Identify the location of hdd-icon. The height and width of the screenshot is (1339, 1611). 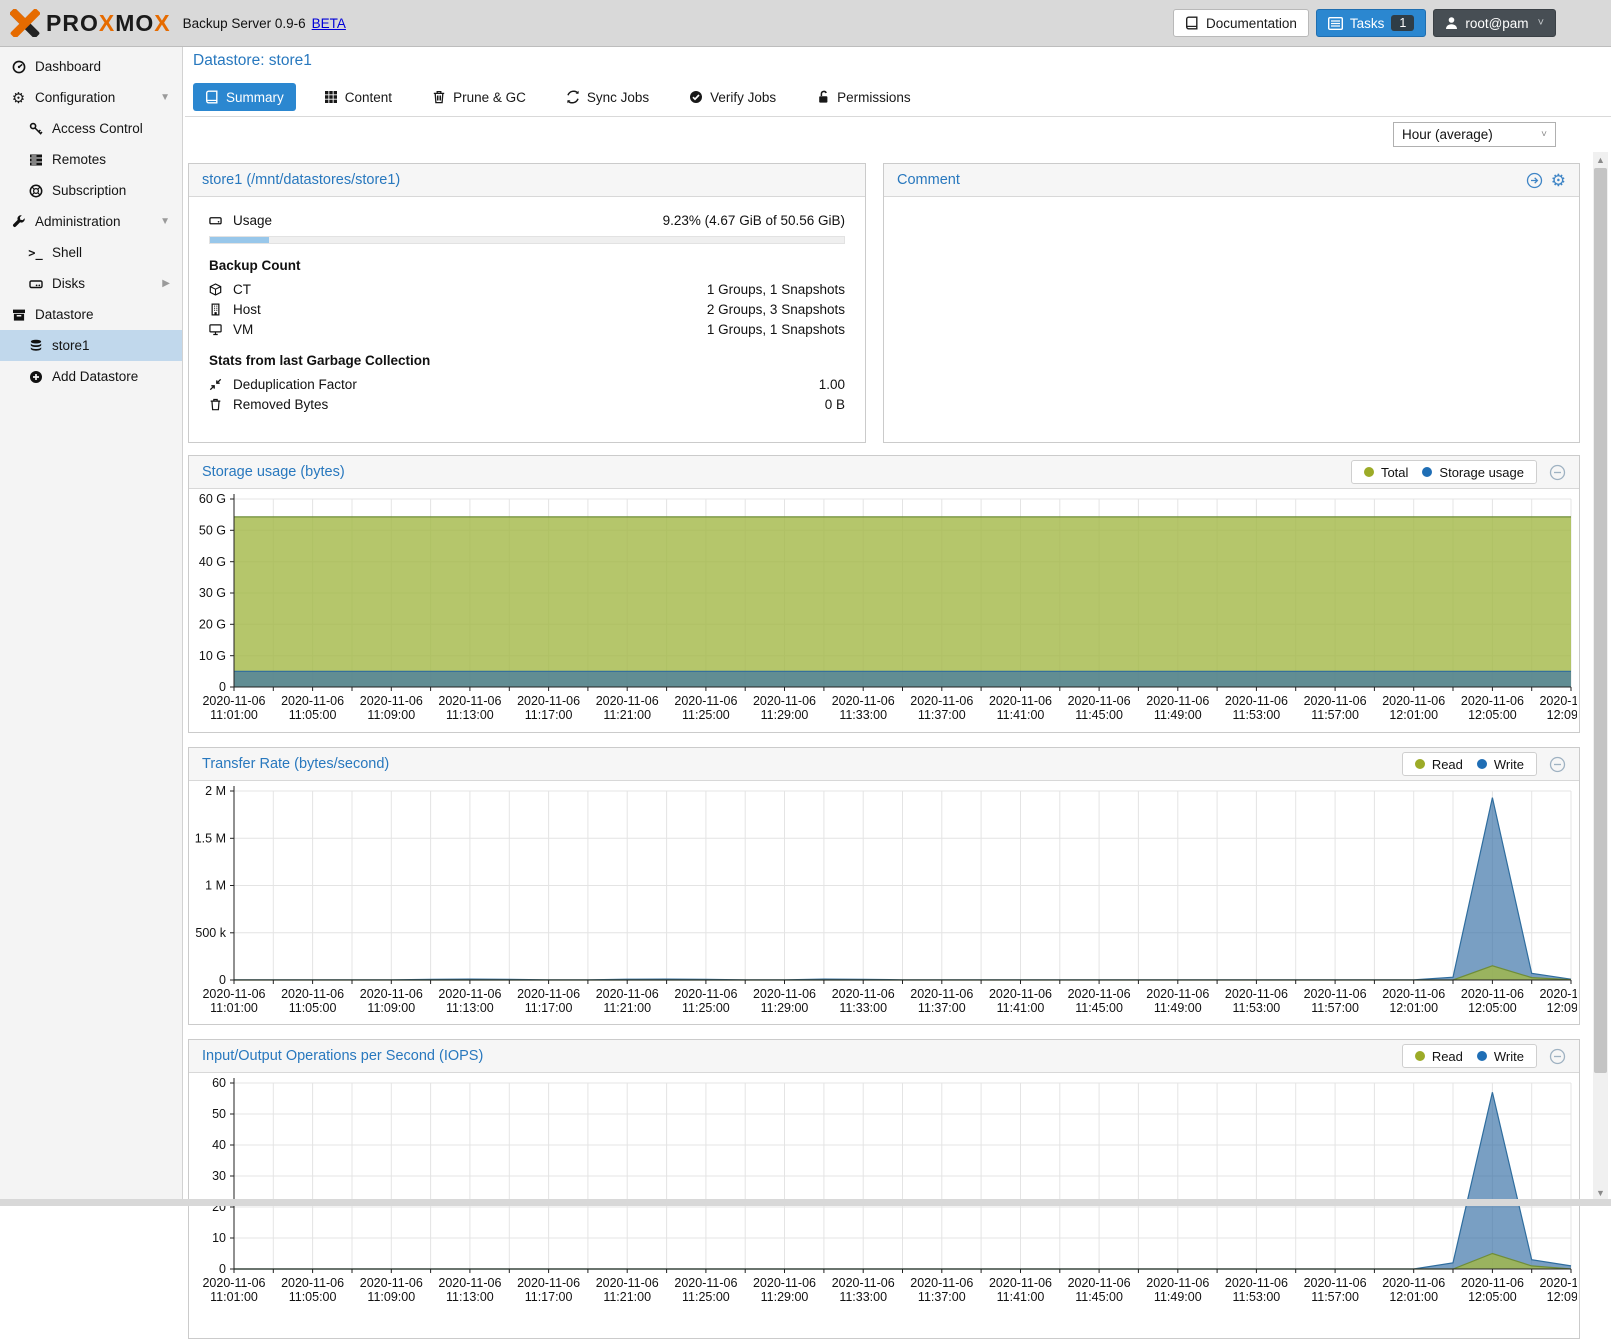
(217, 221).